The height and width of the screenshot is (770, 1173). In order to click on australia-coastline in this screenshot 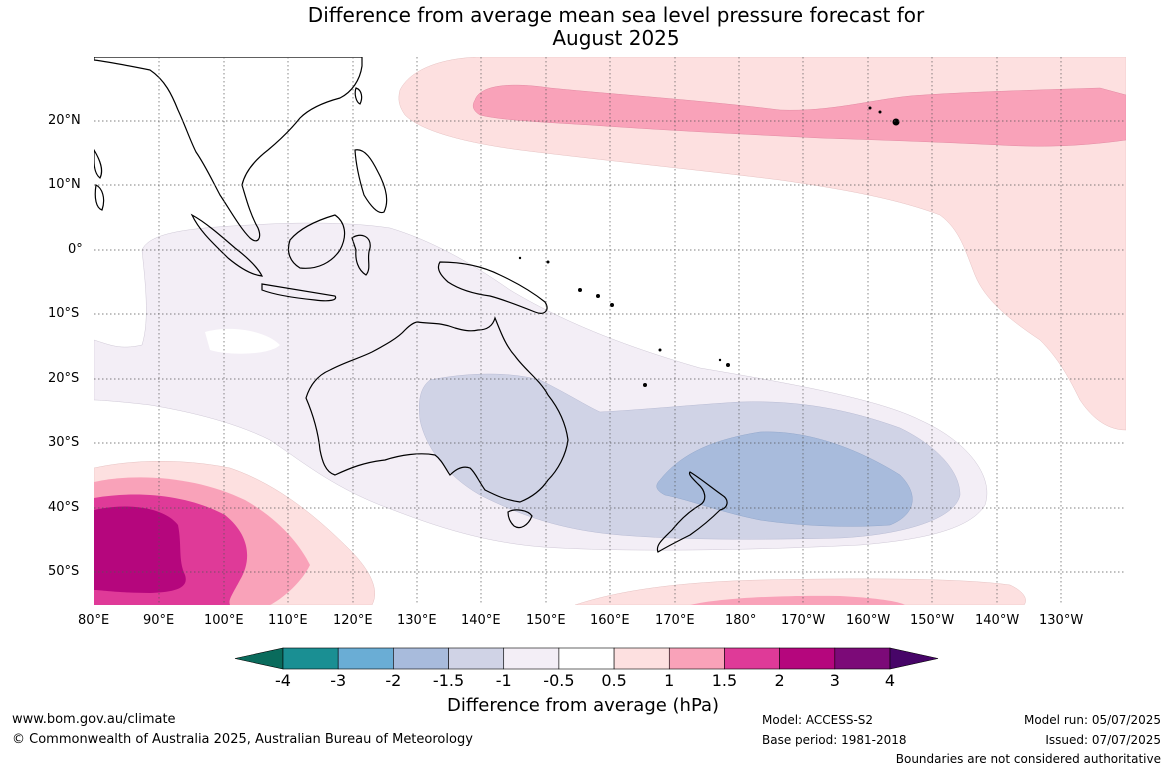, I will do `click(437, 409)`.